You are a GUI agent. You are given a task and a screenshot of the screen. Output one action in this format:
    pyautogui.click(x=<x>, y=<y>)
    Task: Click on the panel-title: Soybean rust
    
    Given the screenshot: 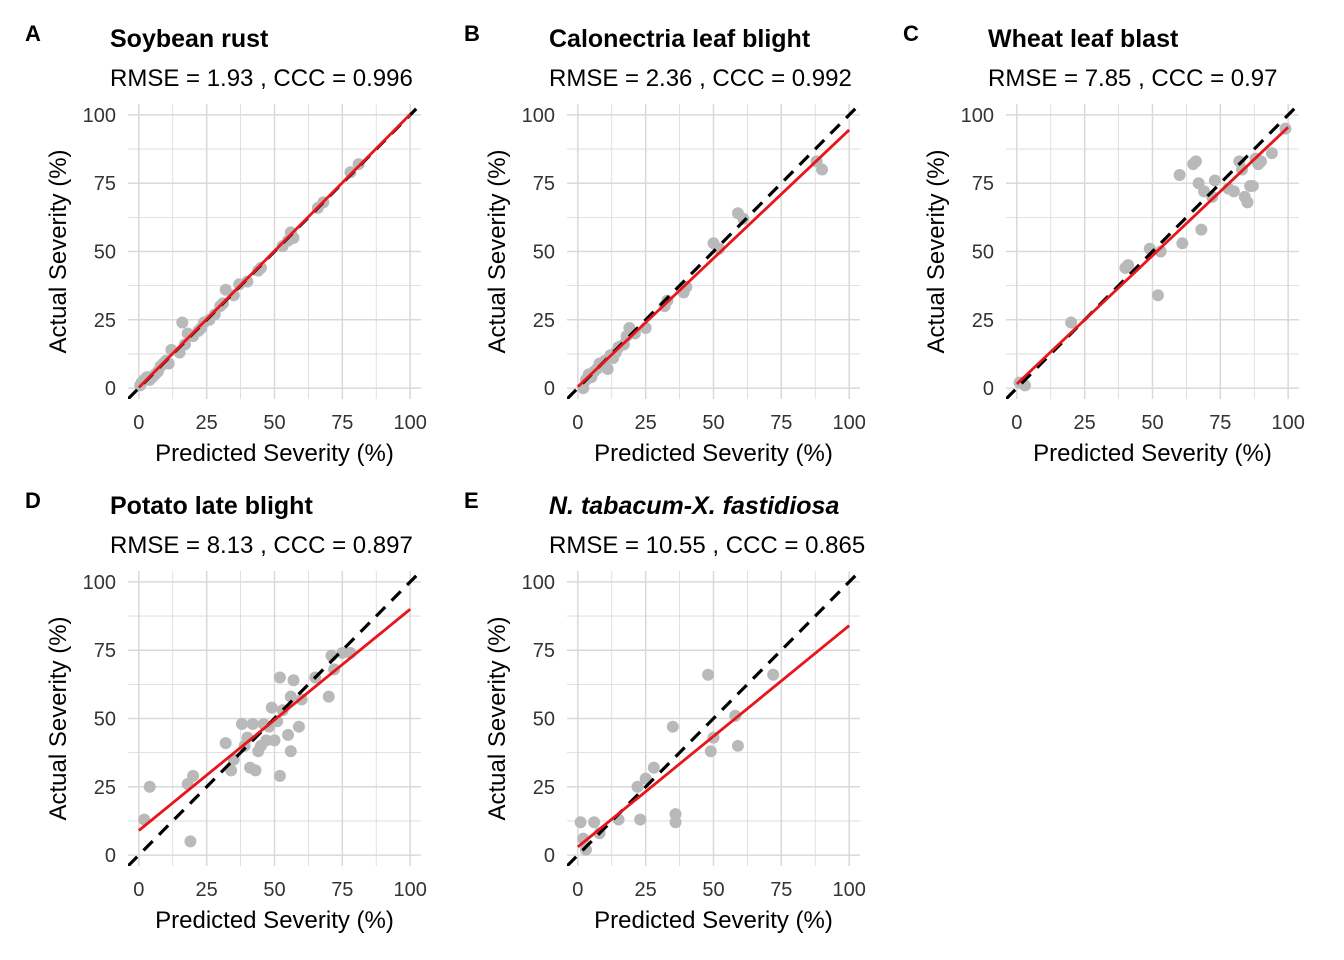 What is the action you would take?
    pyautogui.click(x=189, y=39)
    